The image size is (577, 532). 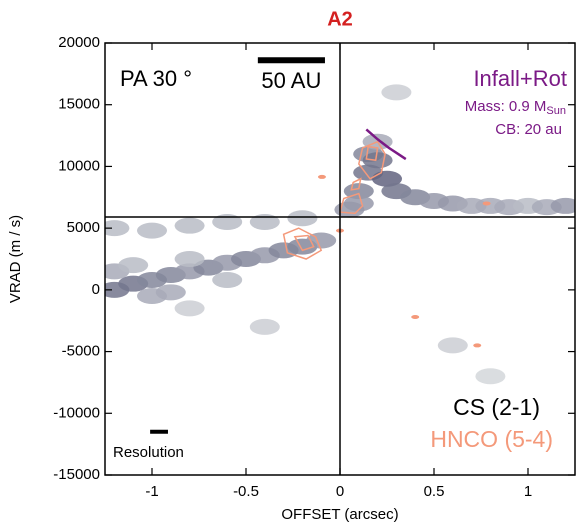 I want to click on mass-label: Mass: 0.9 MSun, so click(x=515, y=107).